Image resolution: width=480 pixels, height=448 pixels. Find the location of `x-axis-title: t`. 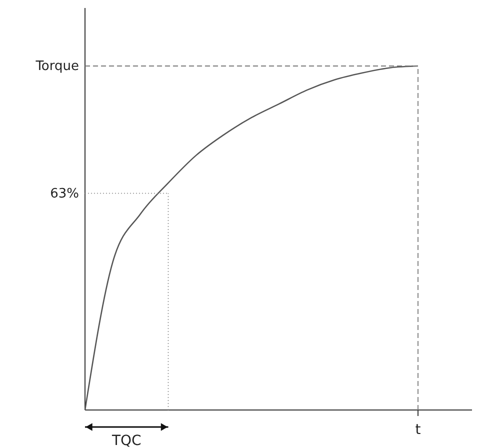

x-axis-title: t is located at coordinates (418, 430).